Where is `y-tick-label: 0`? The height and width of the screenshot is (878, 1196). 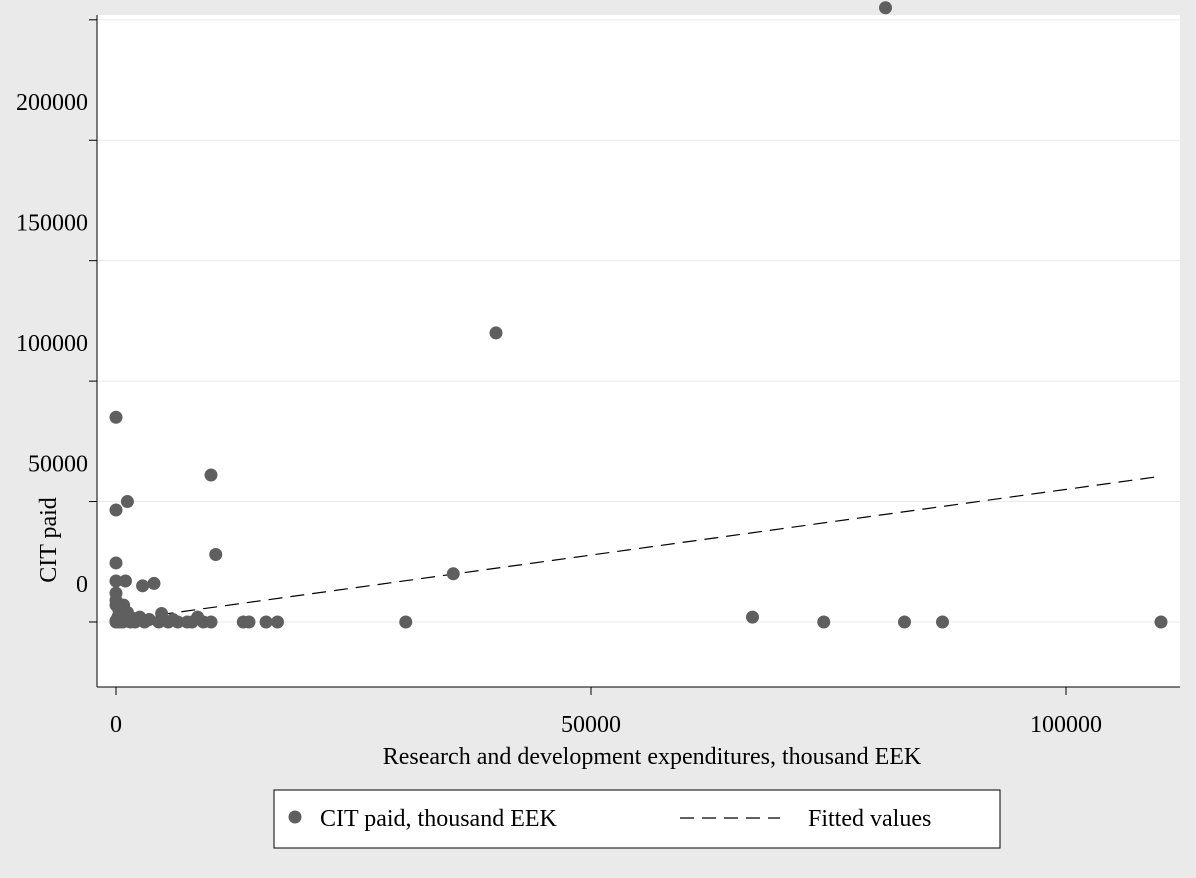 y-tick-label: 0 is located at coordinates (82, 585).